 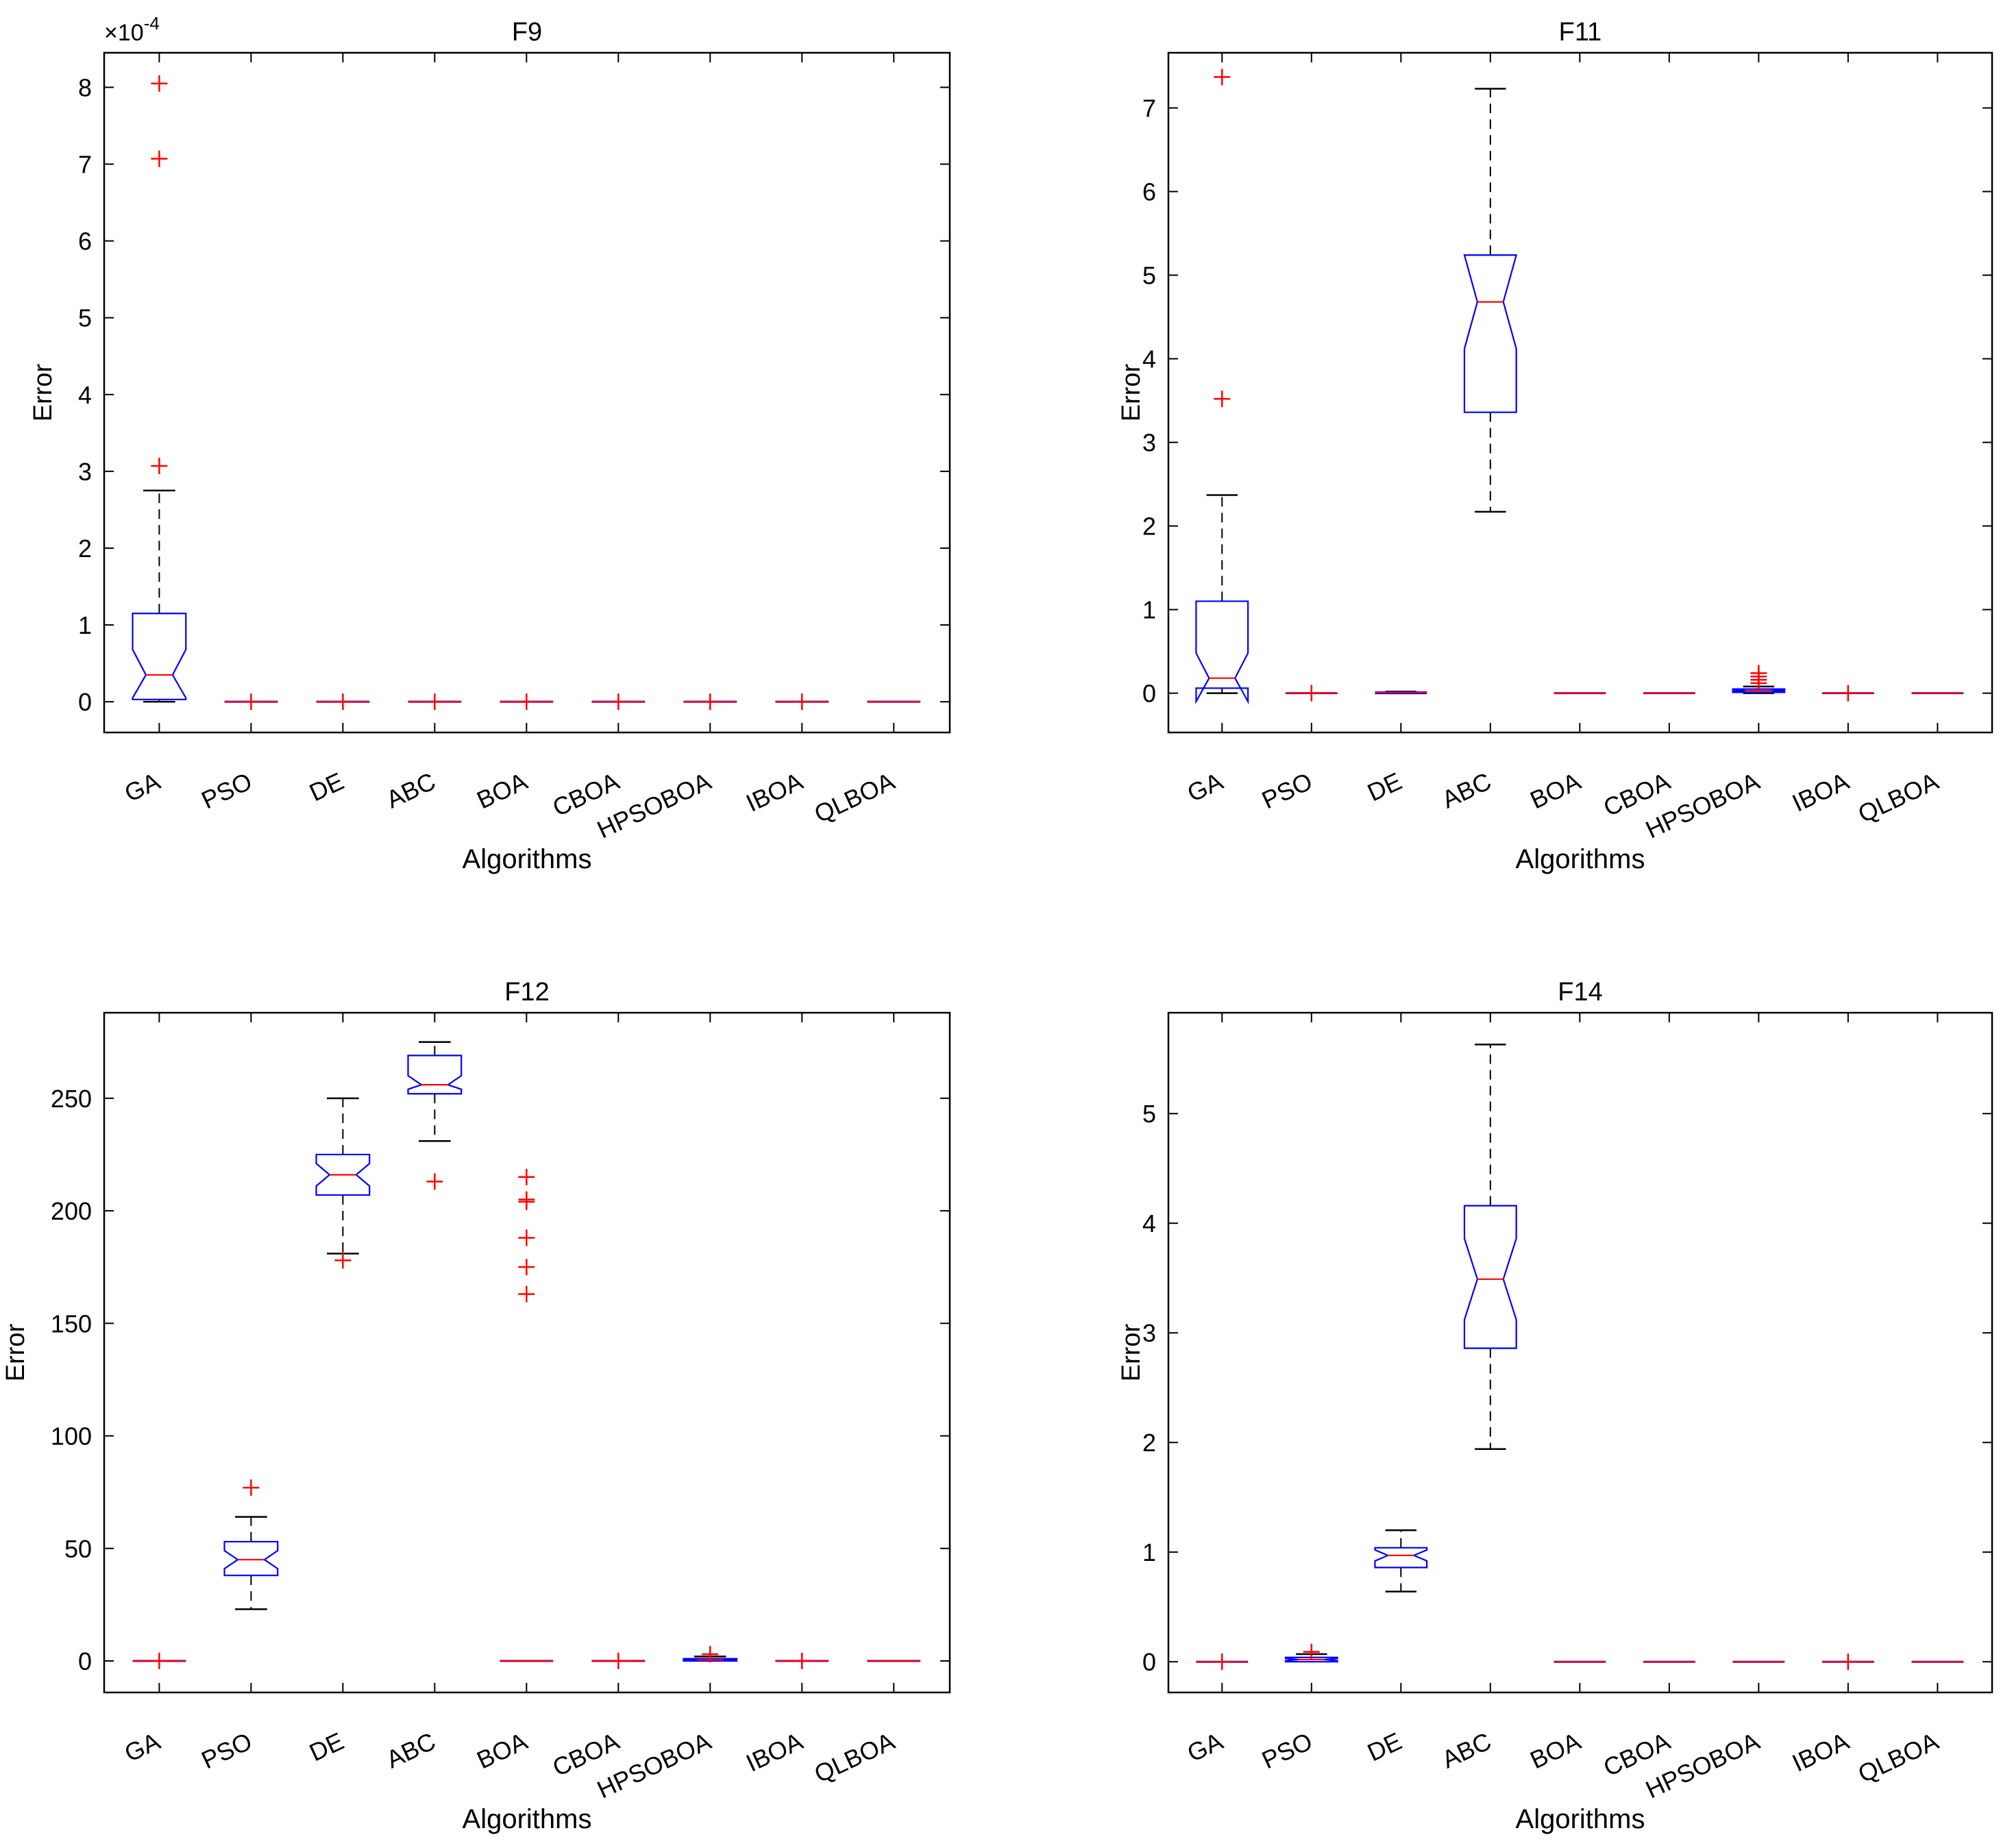 What do you see at coordinates (78, 1549) in the screenshot?
I see `y-tick-label: 50` at bounding box center [78, 1549].